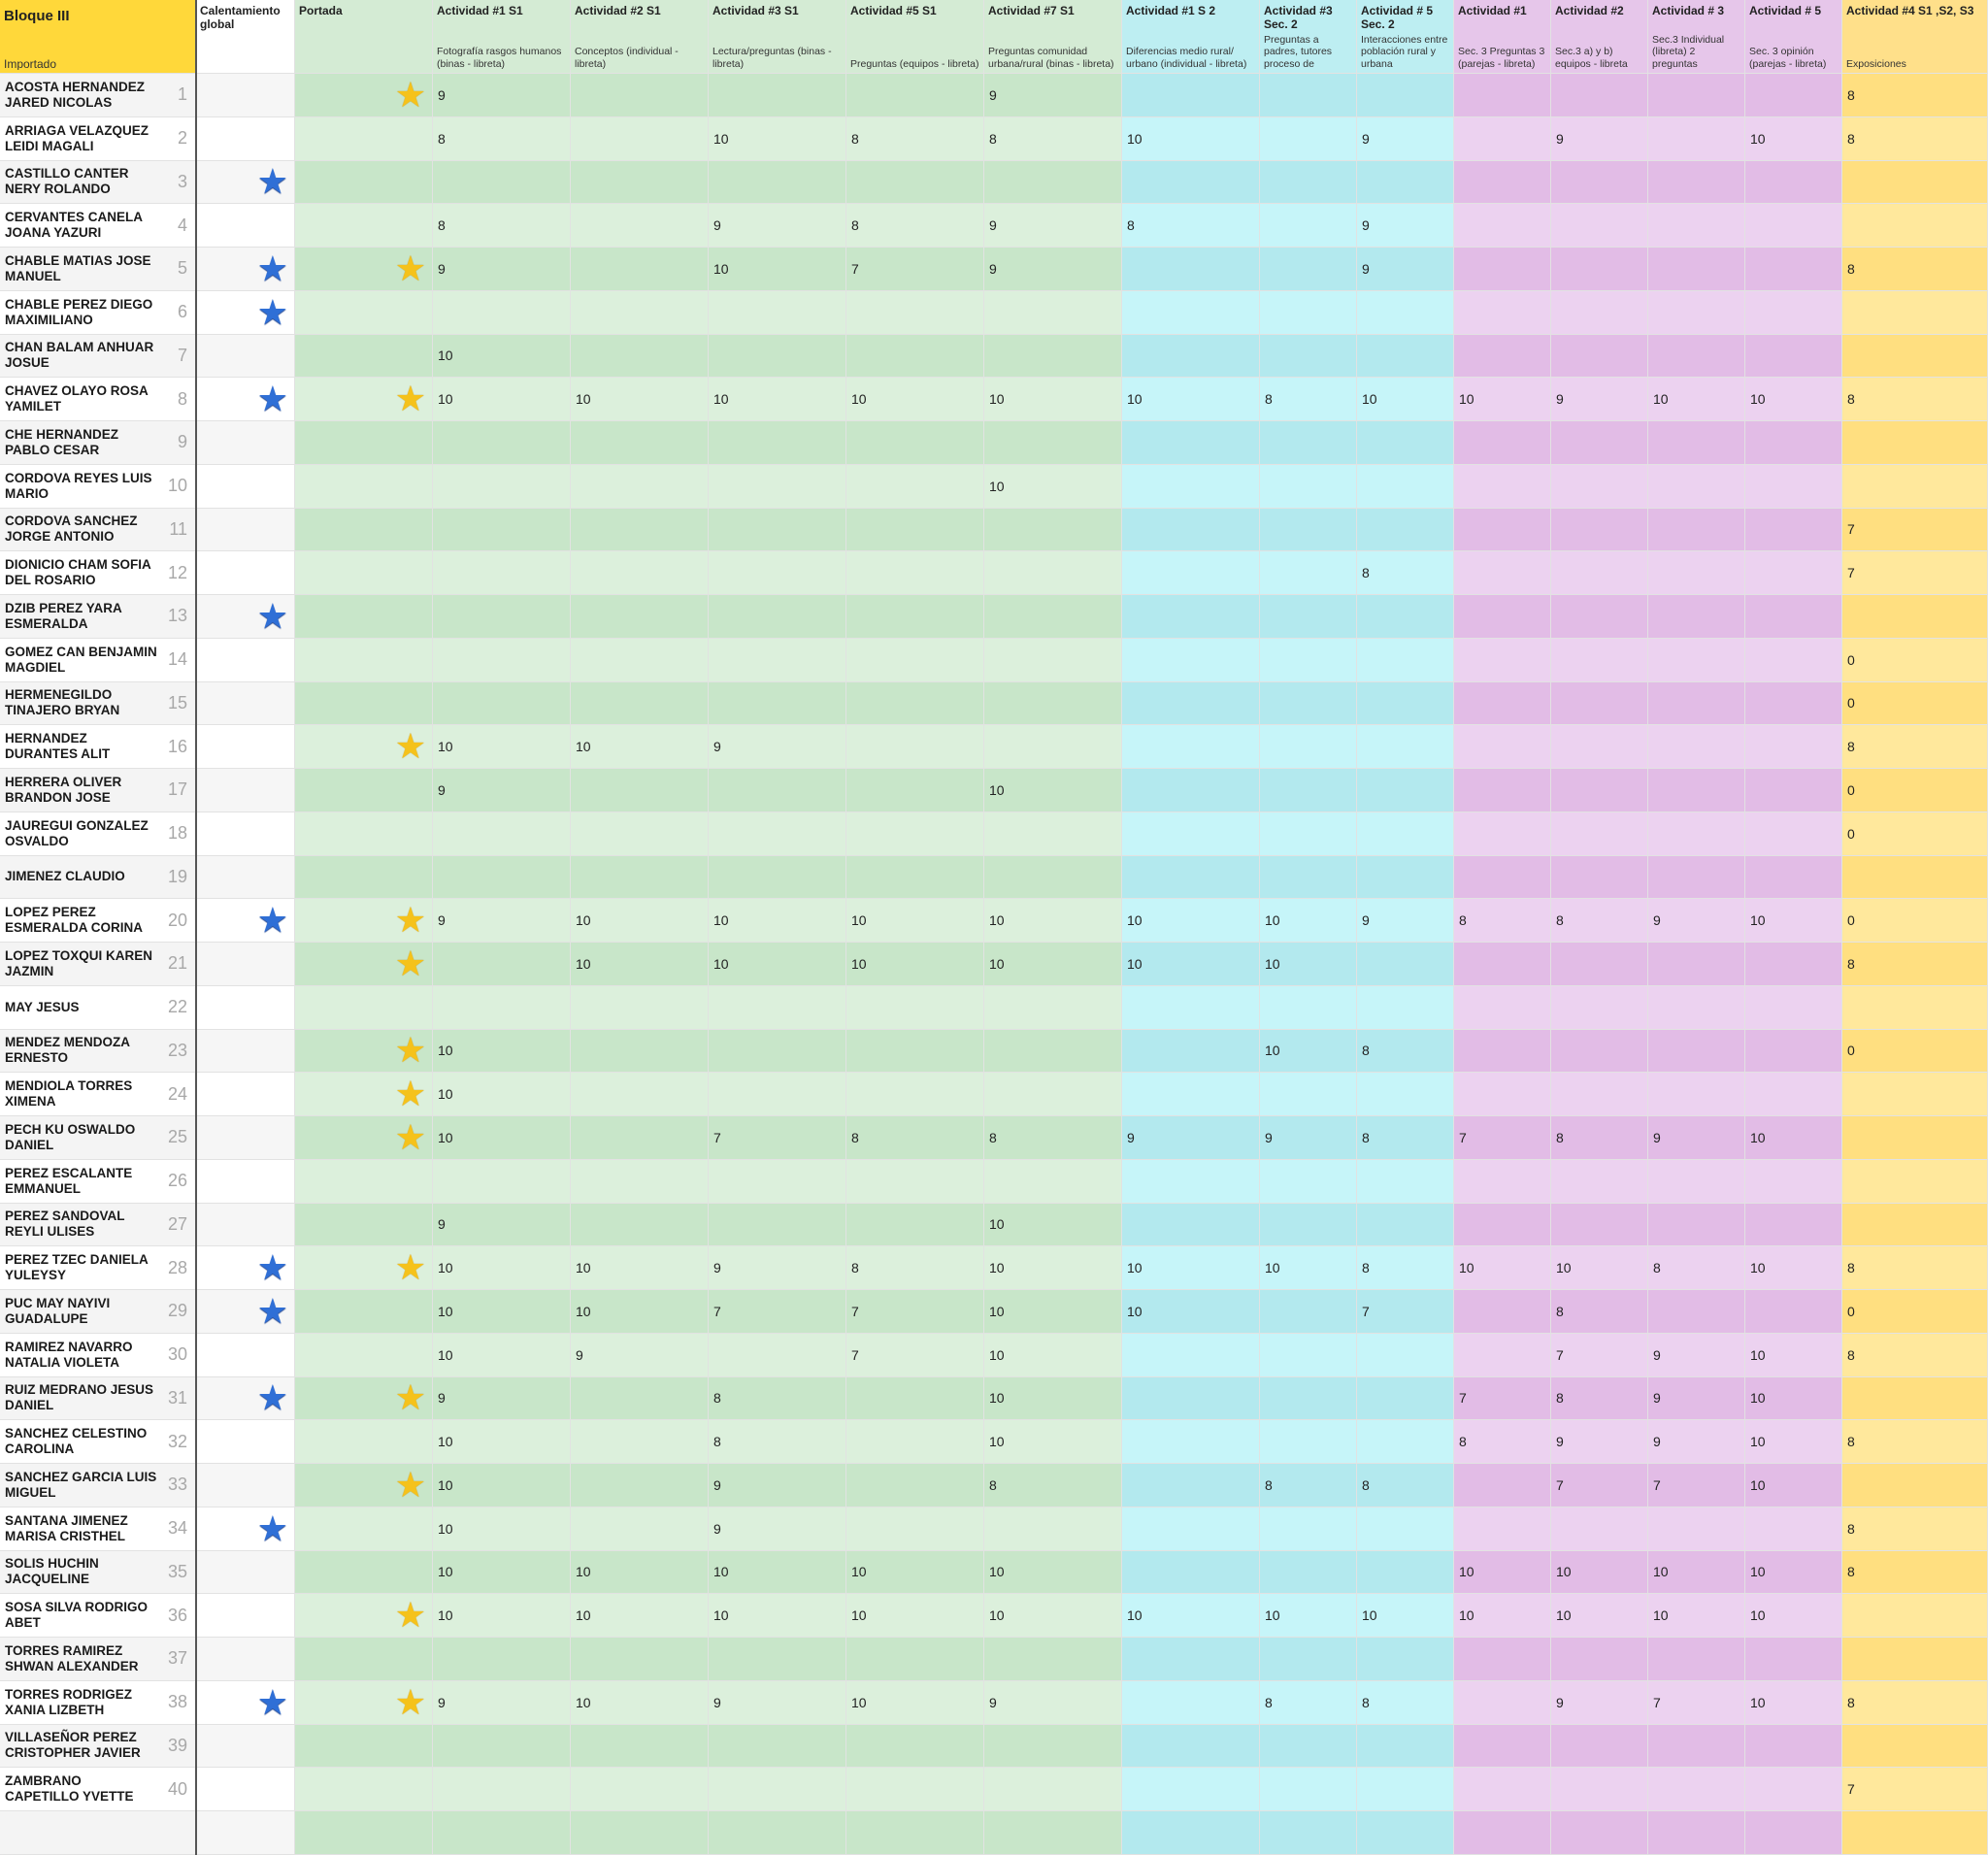 Image resolution: width=1988 pixels, height=1855 pixels. I want to click on row-number: 27, so click(177, 1223).